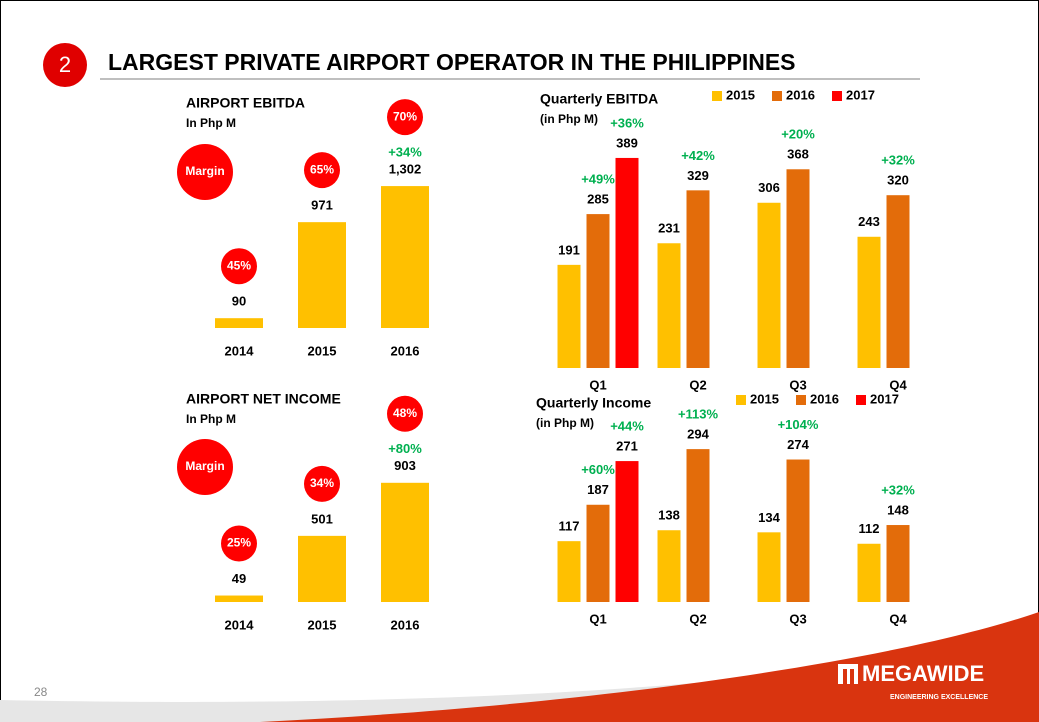  I want to click on value-label: 903, so click(405, 465).